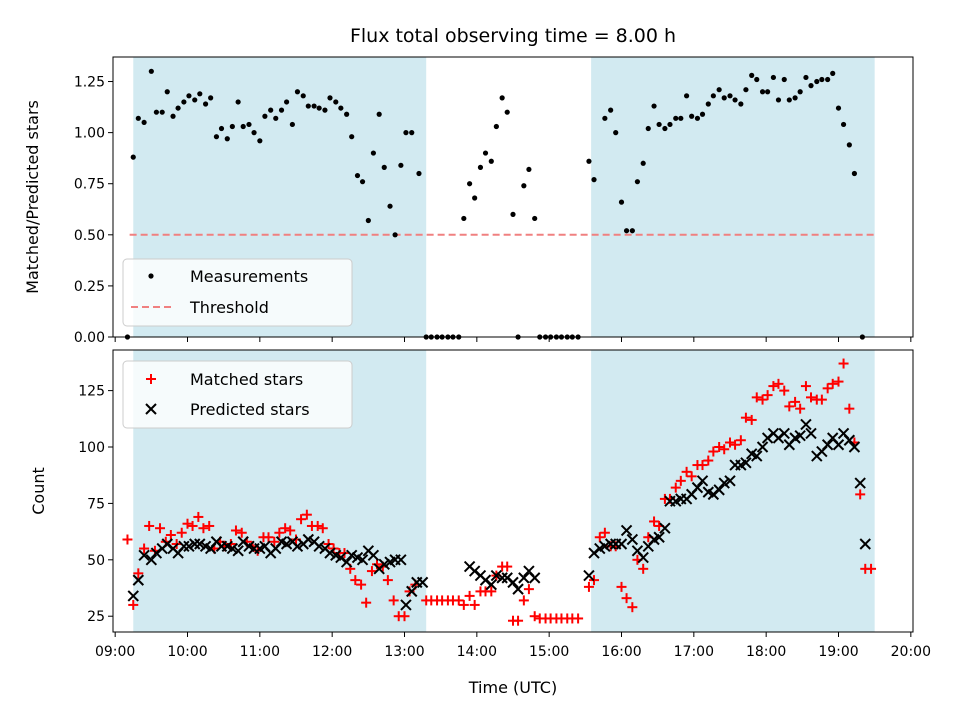 This screenshot has width=960, height=720. Describe the element at coordinates (89, 83) in the screenshot. I see `y-tick-label: 1.25` at that location.